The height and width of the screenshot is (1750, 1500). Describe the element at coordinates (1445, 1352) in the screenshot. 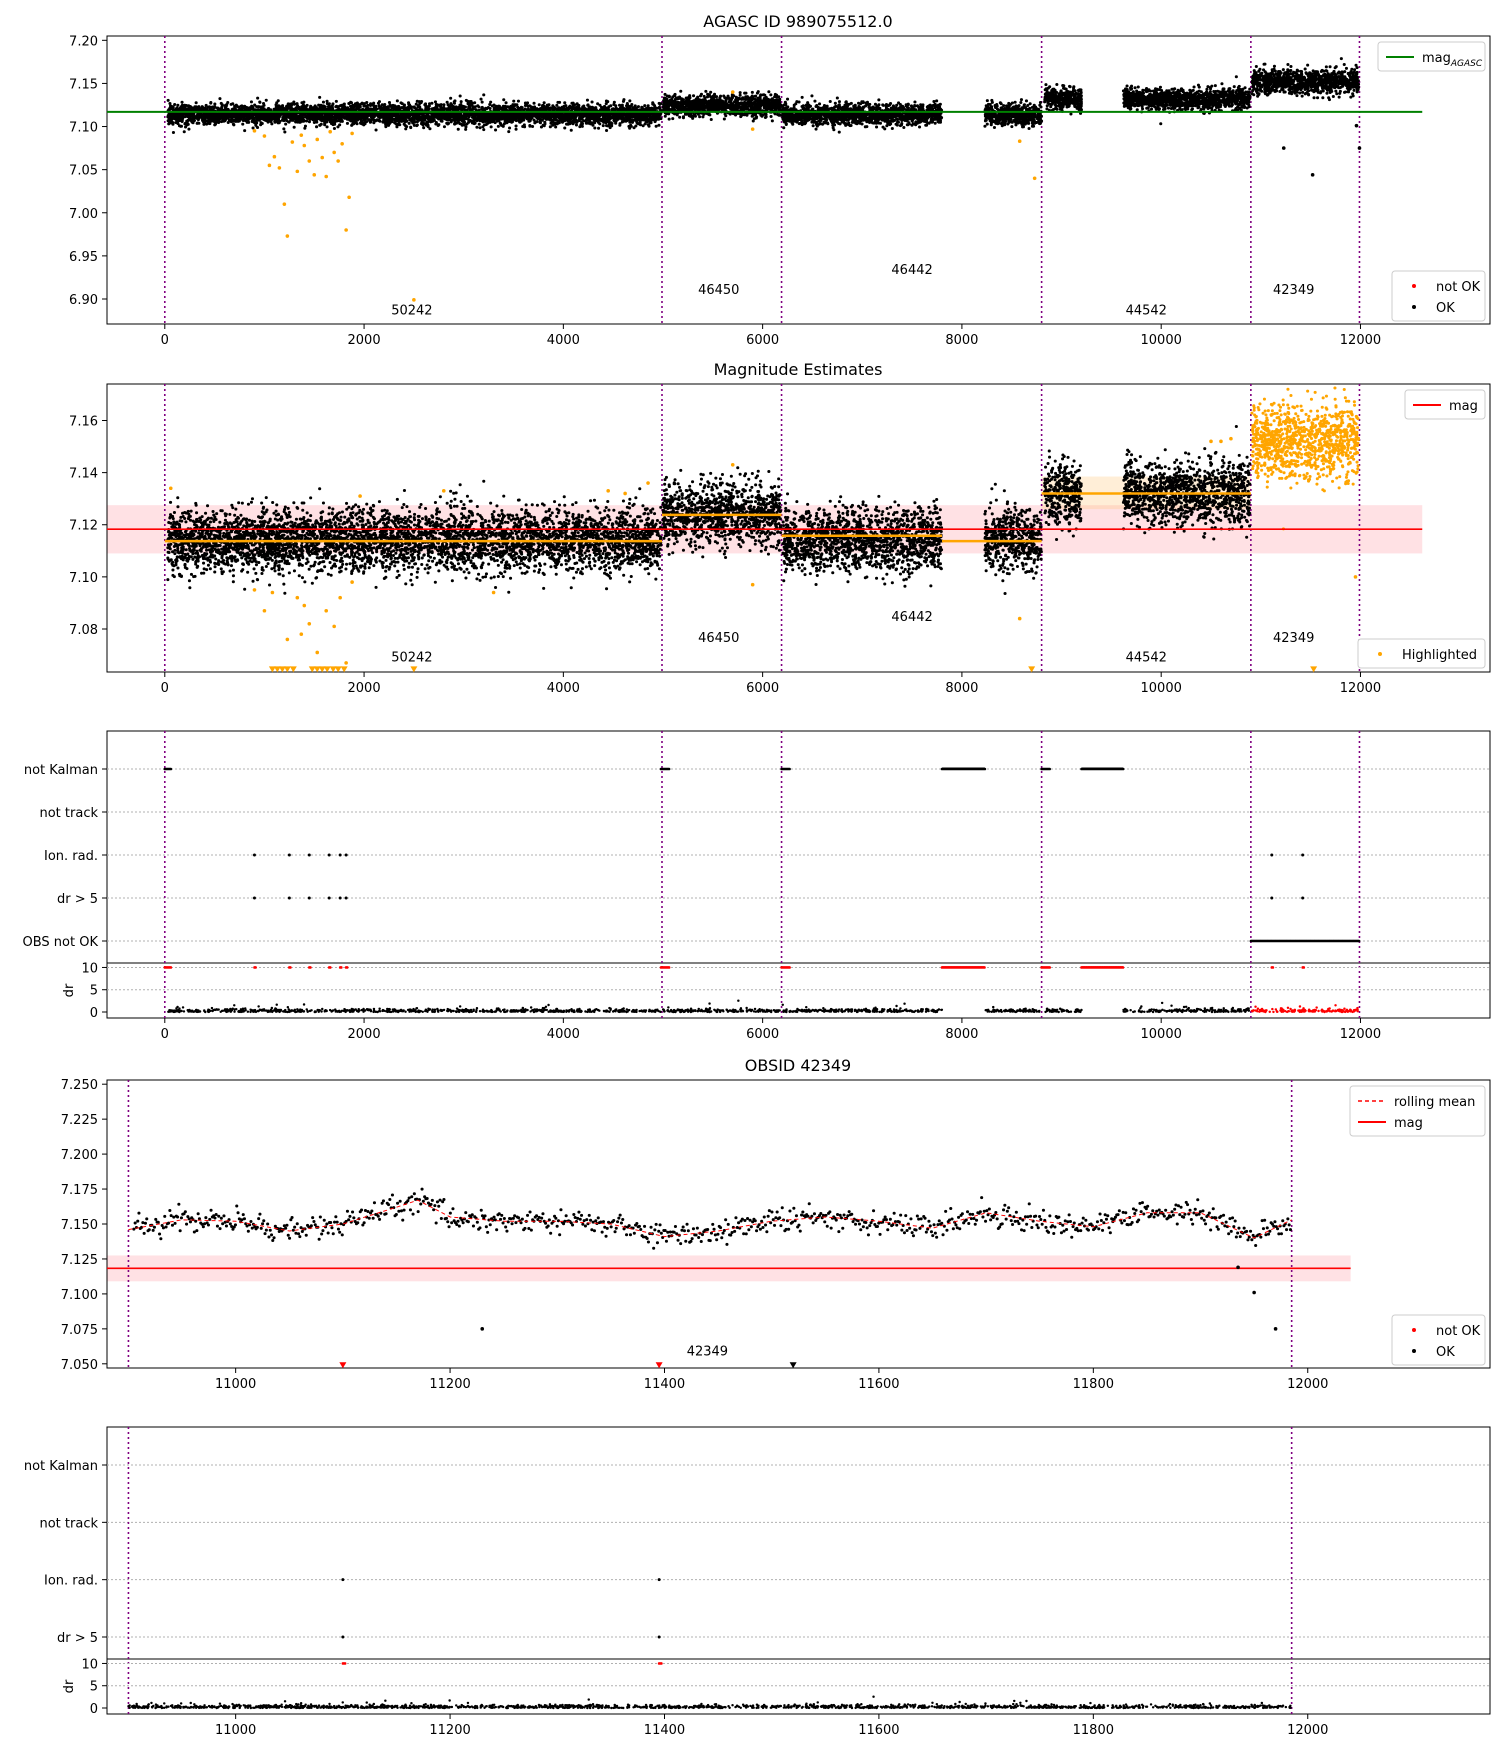

I see `p4-status-legend-label: OK` at that location.